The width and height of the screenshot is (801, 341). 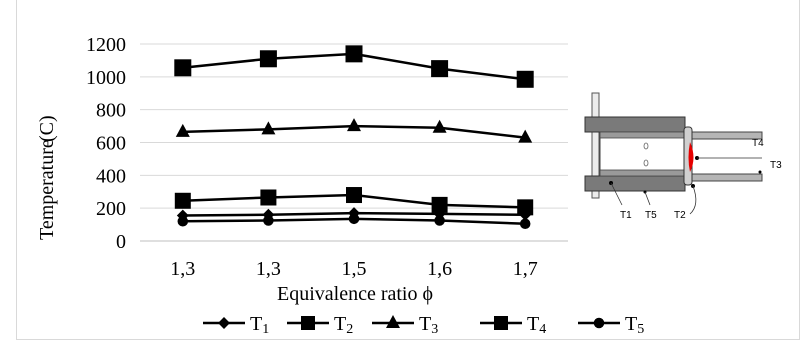 What do you see at coordinates (726, 177) in the screenshot?
I see `schematic-extension-bottom` at bounding box center [726, 177].